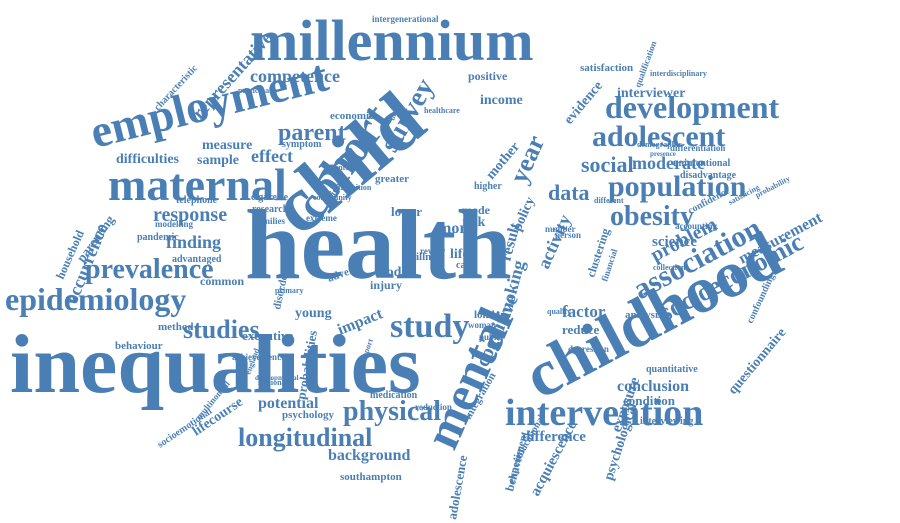 The height and width of the screenshot is (523, 900). What do you see at coordinates (606, 68) in the screenshot?
I see `word-satisfaction: satisfaction` at bounding box center [606, 68].